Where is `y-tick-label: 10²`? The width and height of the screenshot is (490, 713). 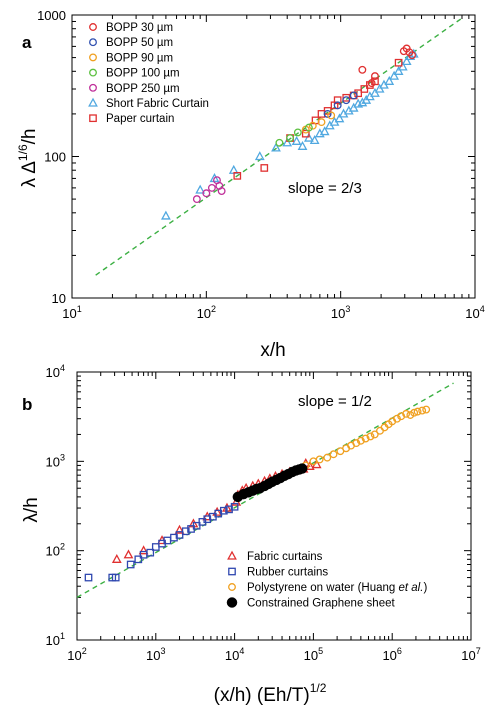
y-tick-label: 10² is located at coordinates (55, 550).